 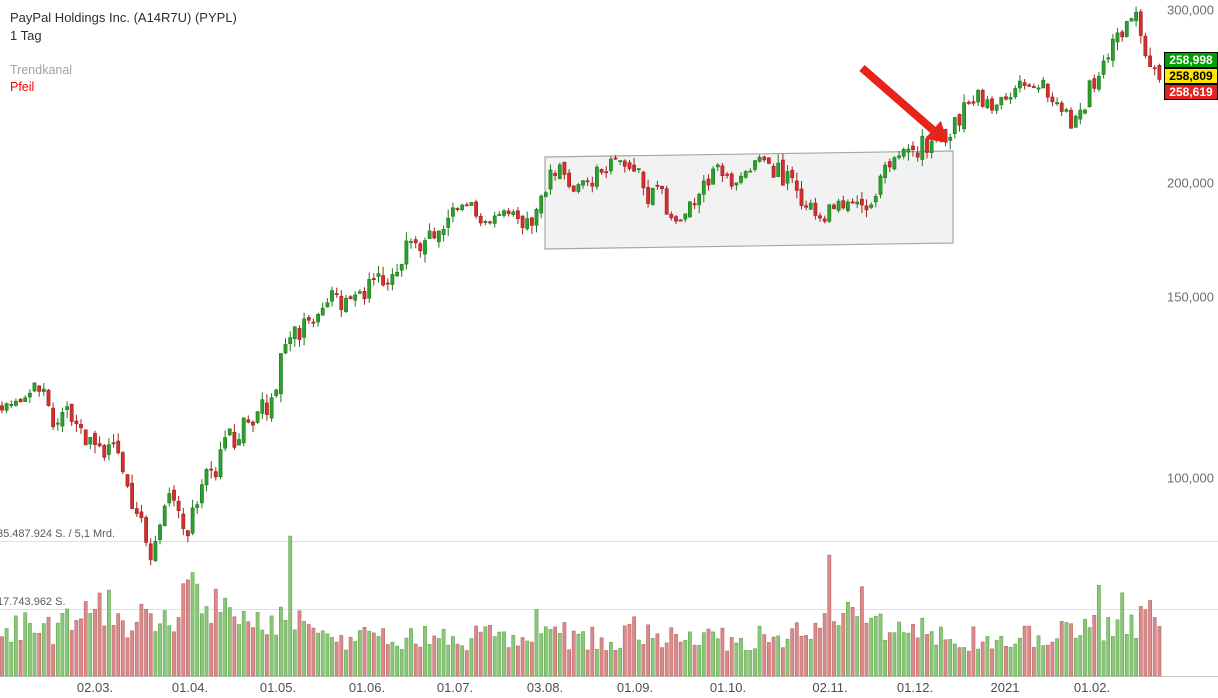 What do you see at coordinates (1190, 478) in the screenshot?
I see `y-axis-label: 100,000` at bounding box center [1190, 478].